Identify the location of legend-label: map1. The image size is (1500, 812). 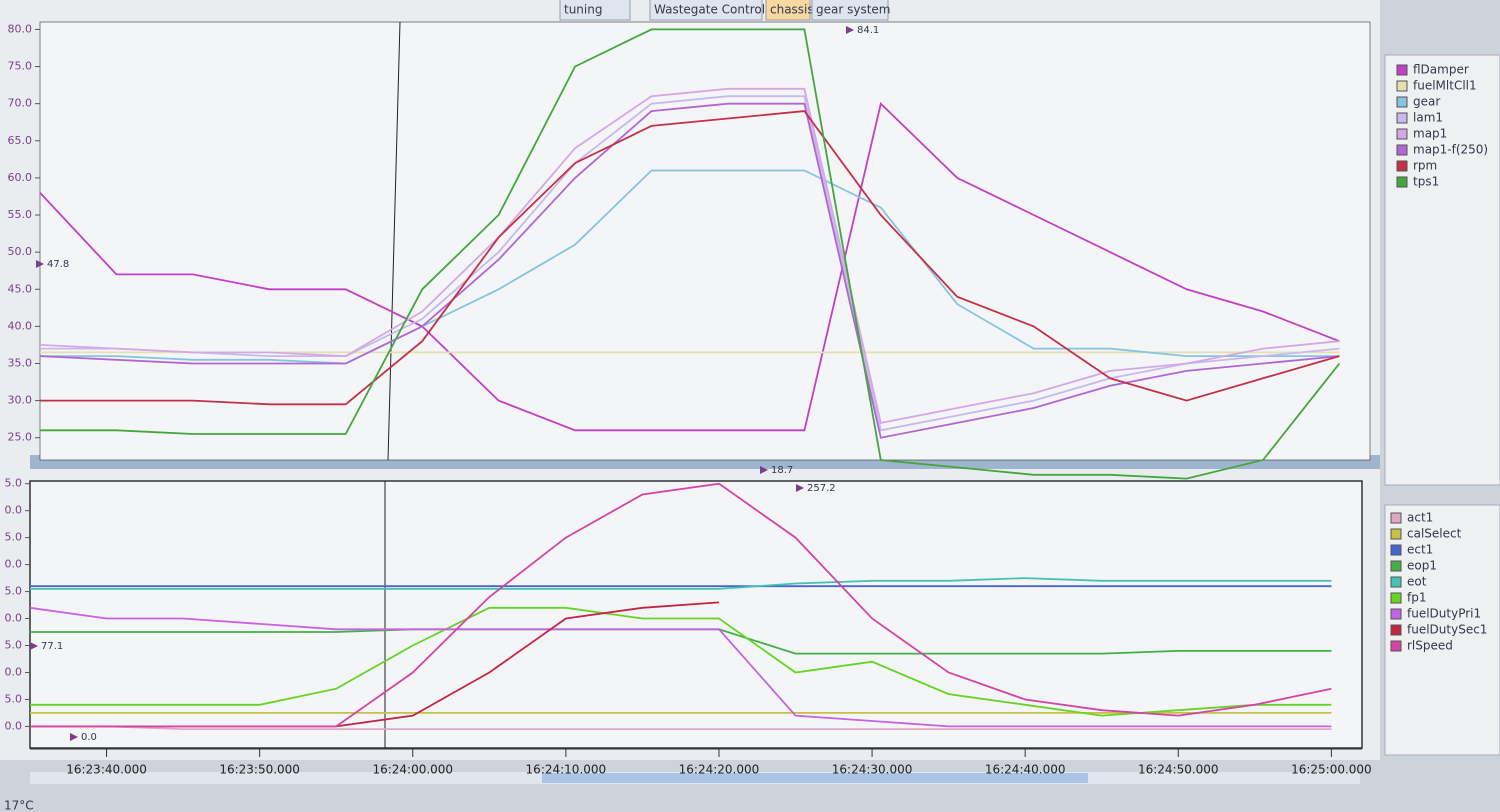
(1430, 134).